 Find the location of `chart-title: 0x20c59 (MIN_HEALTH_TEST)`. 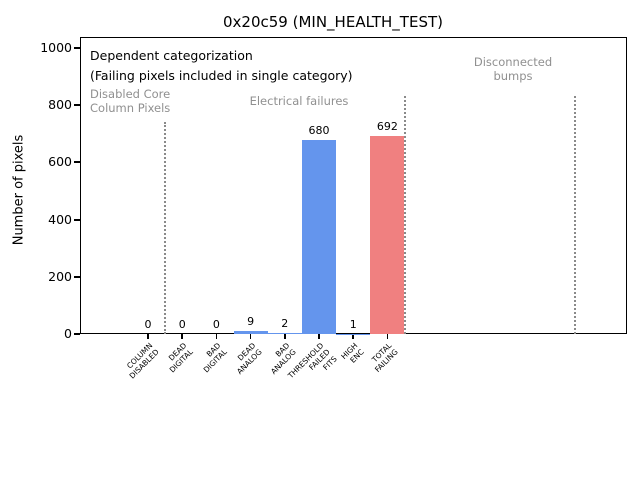

chart-title: 0x20c59 (MIN_HEALTH_TEST) is located at coordinates (333, 22).